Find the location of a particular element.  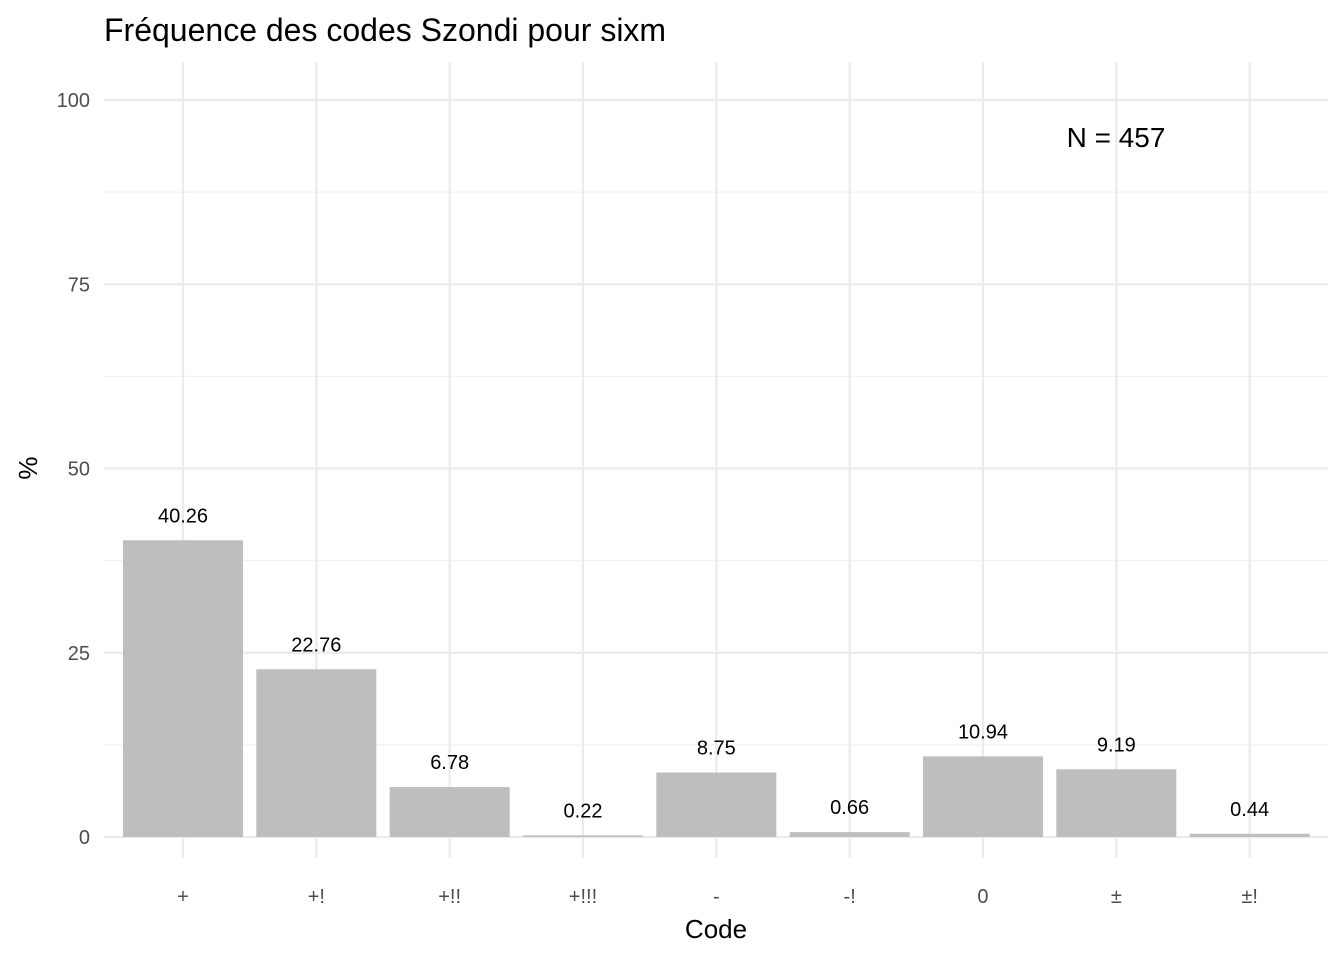

x-tick-label: + is located at coordinates (183, 897).